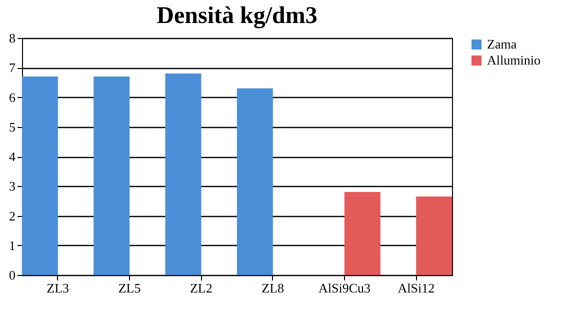 This screenshot has height=323, width=581. What do you see at coordinates (12, 245) in the screenshot?
I see `y-tick-label: 1` at bounding box center [12, 245].